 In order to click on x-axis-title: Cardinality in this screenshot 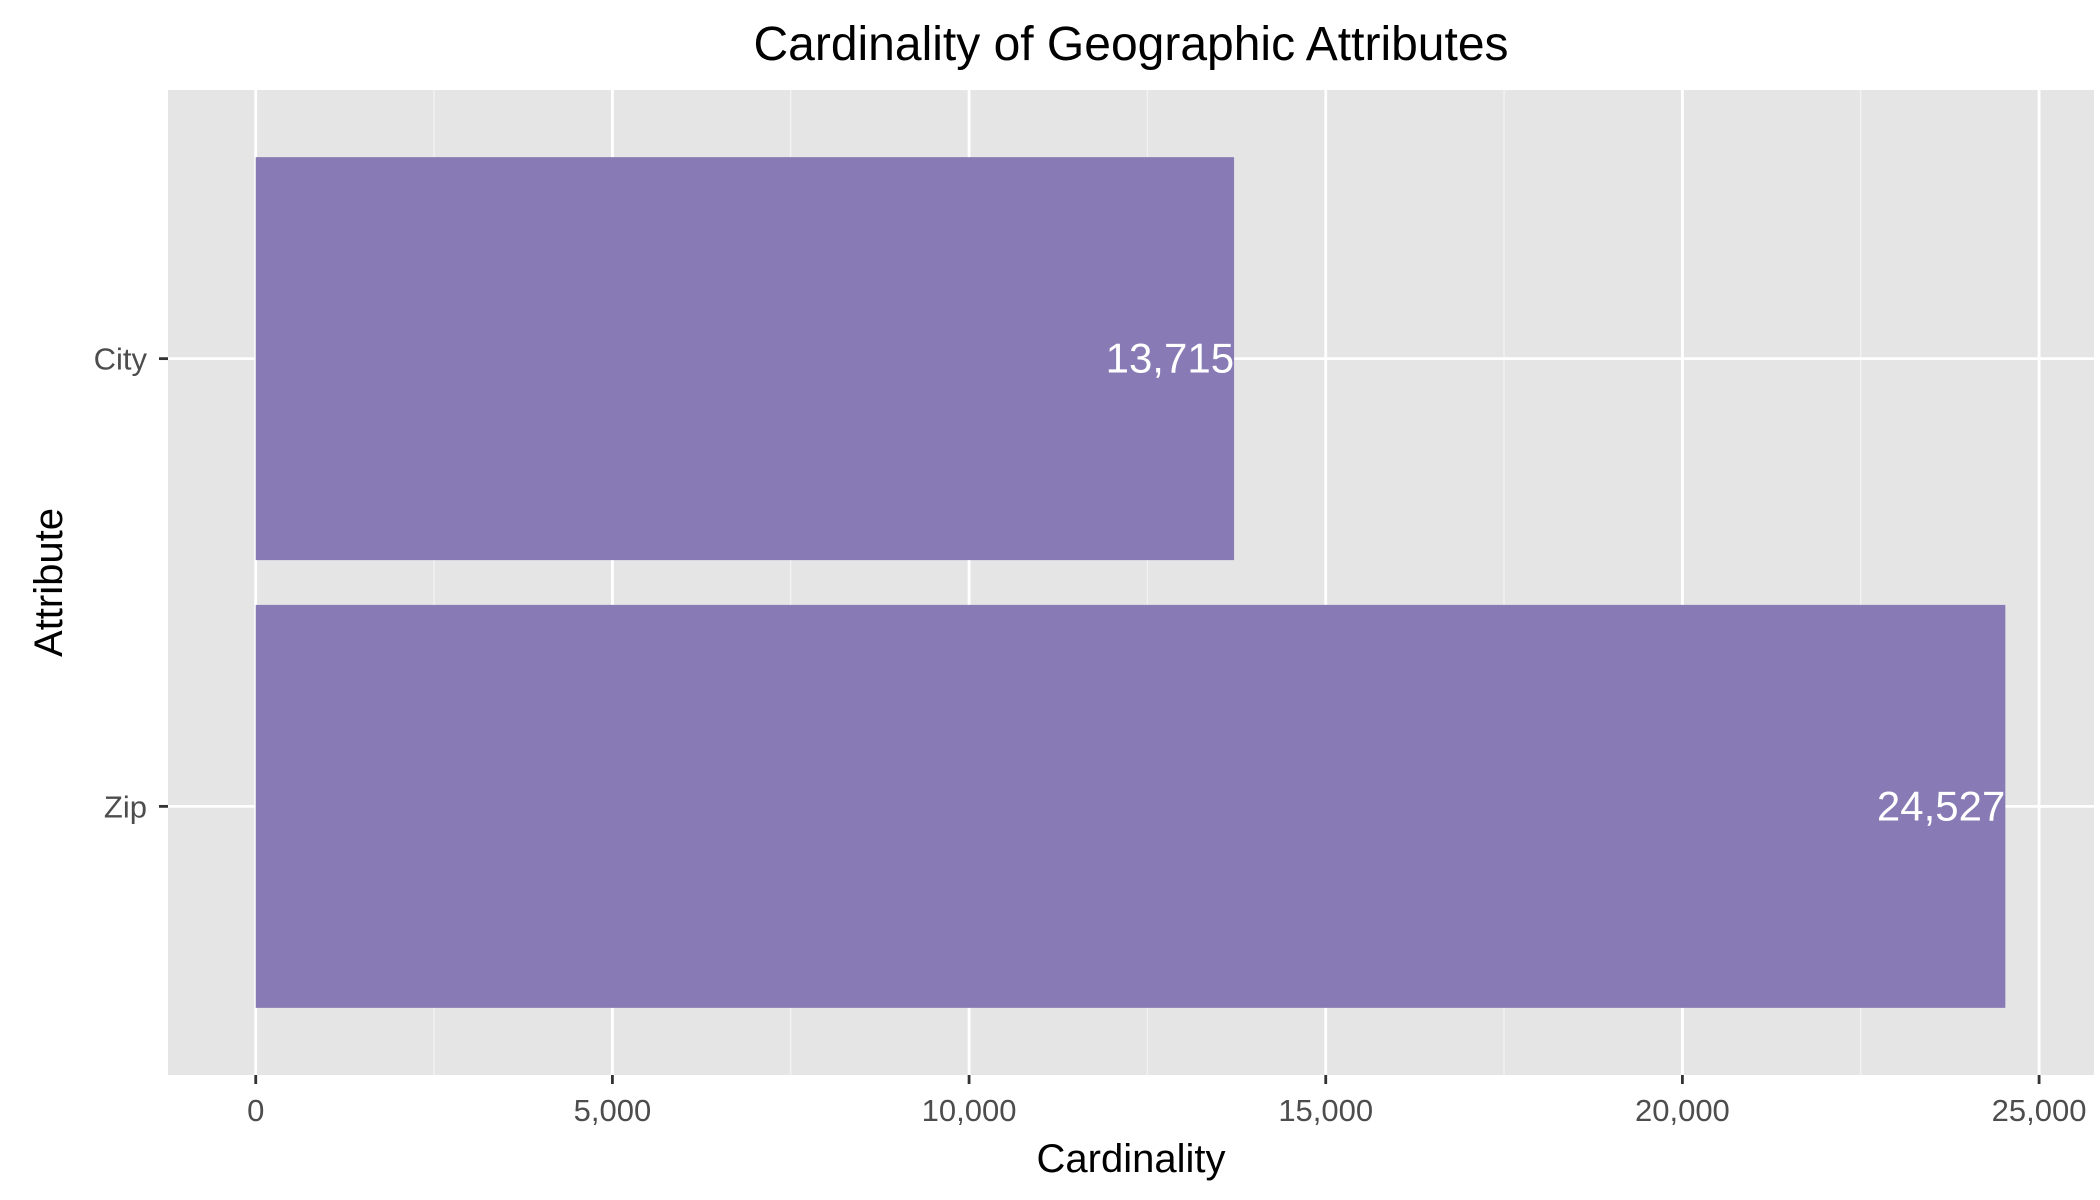, I will do `click(1131, 1159)`.